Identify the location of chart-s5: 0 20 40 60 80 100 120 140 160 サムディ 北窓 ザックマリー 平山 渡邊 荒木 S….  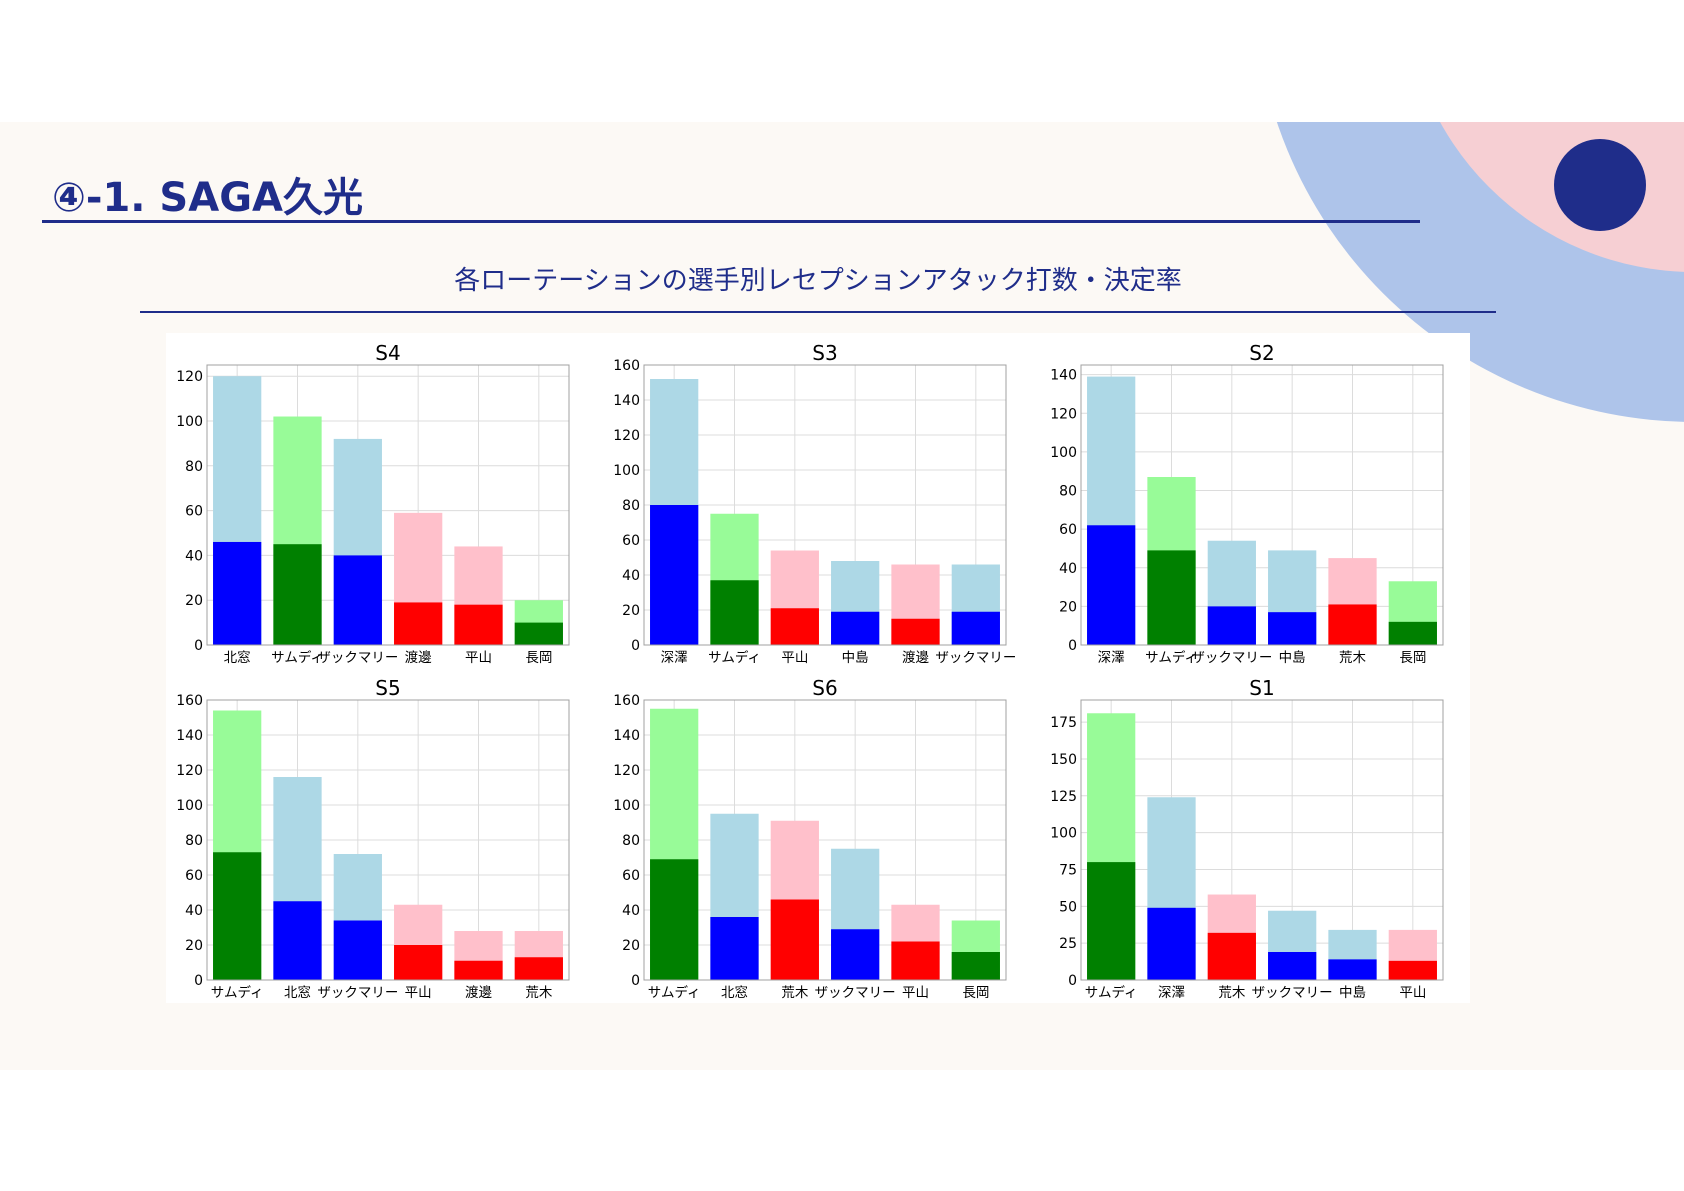
(373, 838).